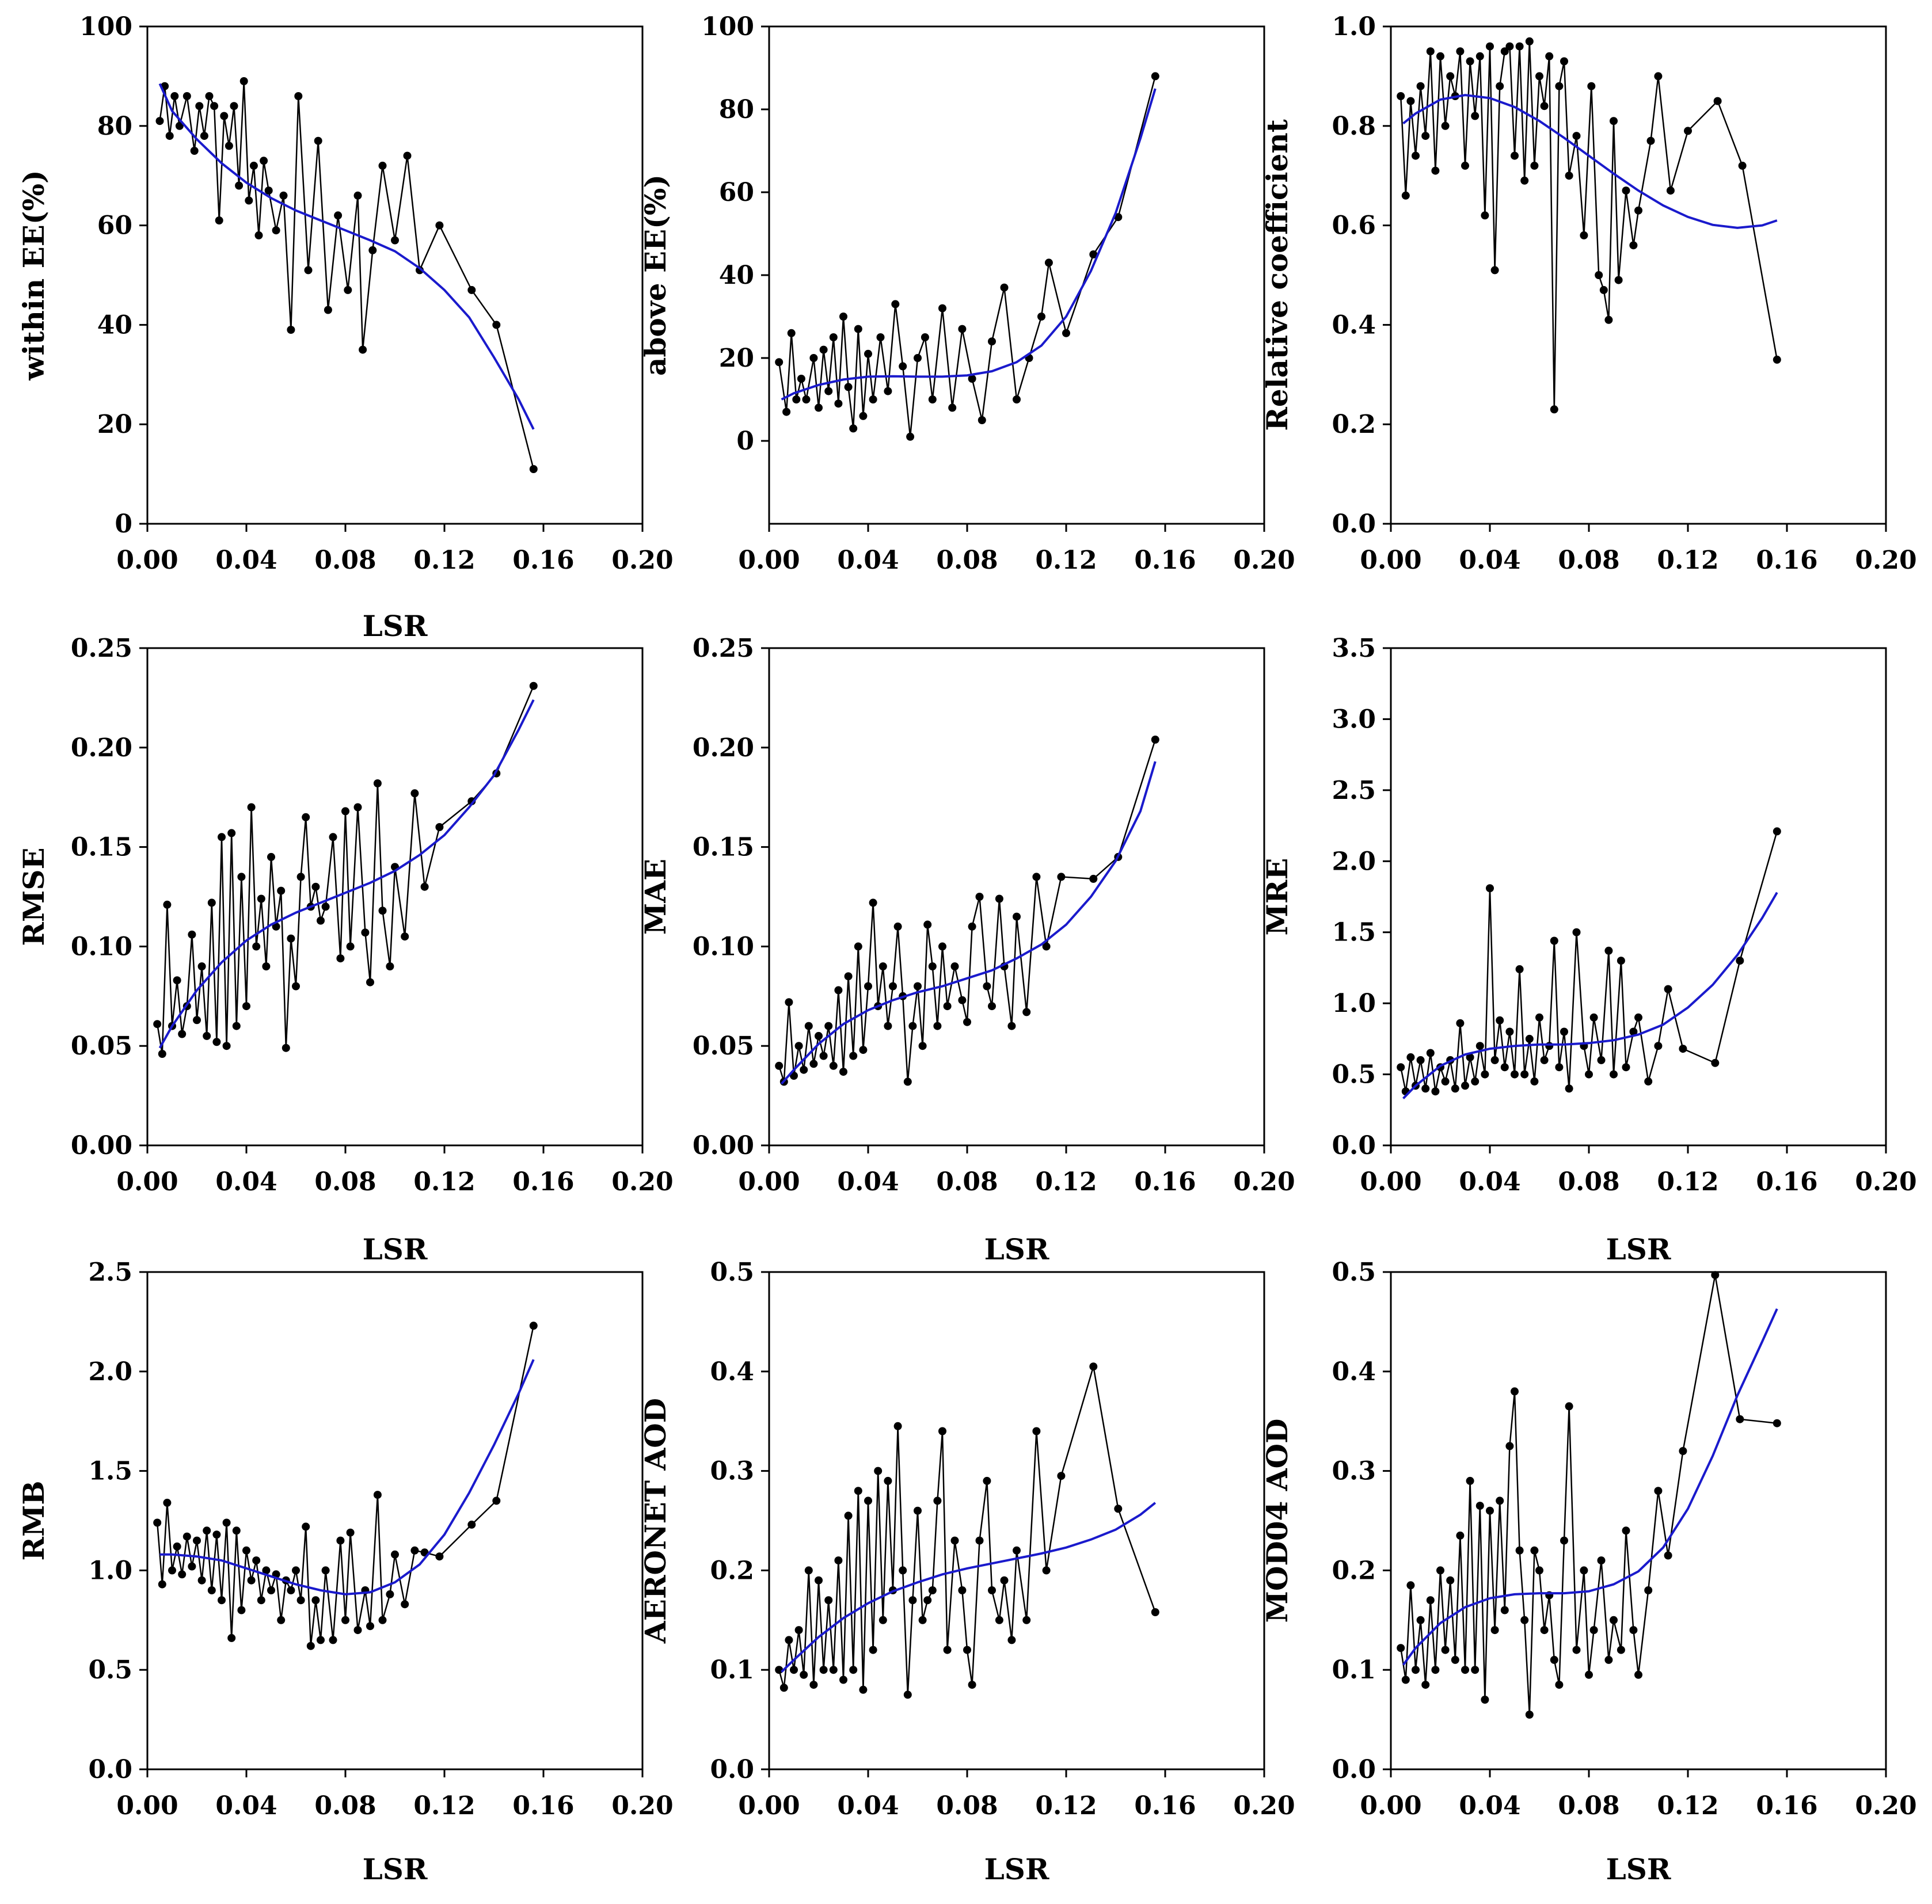  What do you see at coordinates (1638, 1249) in the screenshot?
I see `x-axis-title: LSR` at bounding box center [1638, 1249].